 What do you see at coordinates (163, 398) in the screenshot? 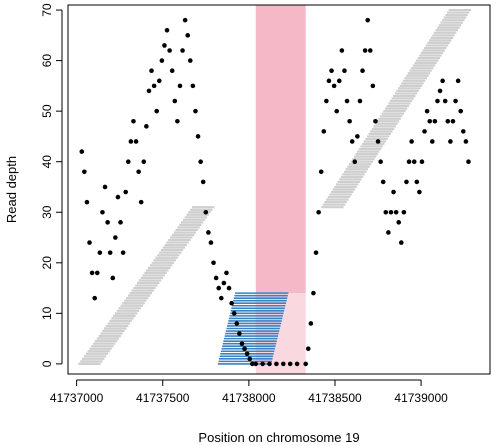
I see `x-tick-label: 41737500` at bounding box center [163, 398].